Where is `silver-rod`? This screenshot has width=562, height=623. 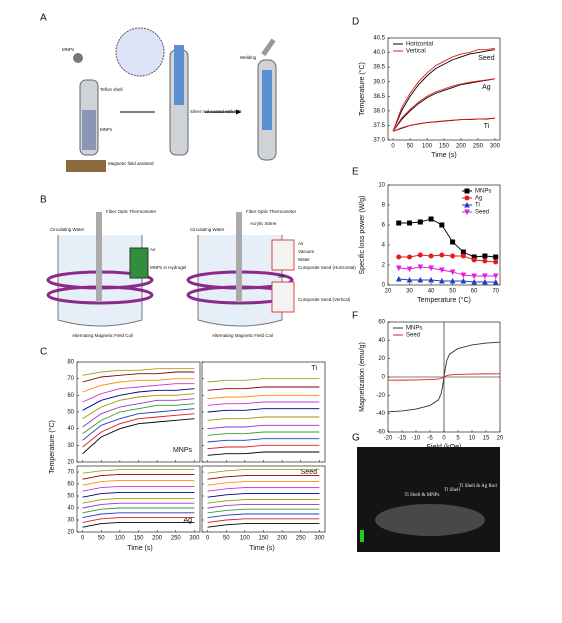
silver-rod is located at coordinates (179, 75).